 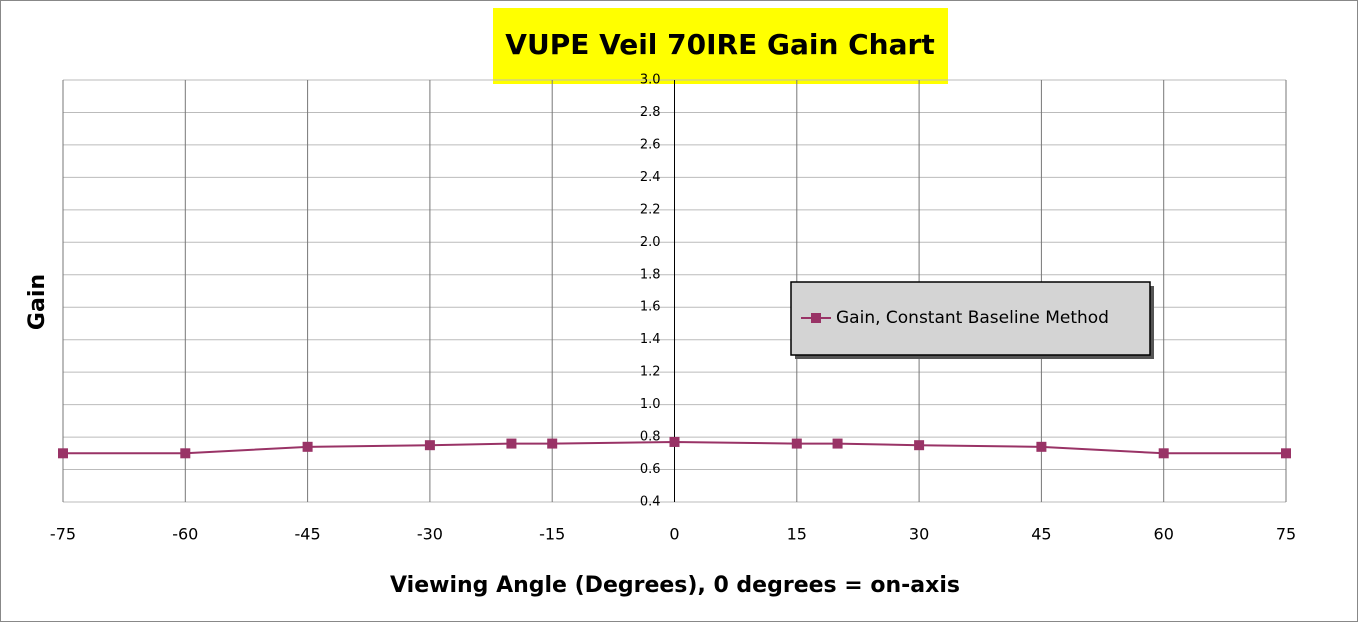 What do you see at coordinates (430, 534) in the screenshot?
I see `x-tick-label: -30` at bounding box center [430, 534].